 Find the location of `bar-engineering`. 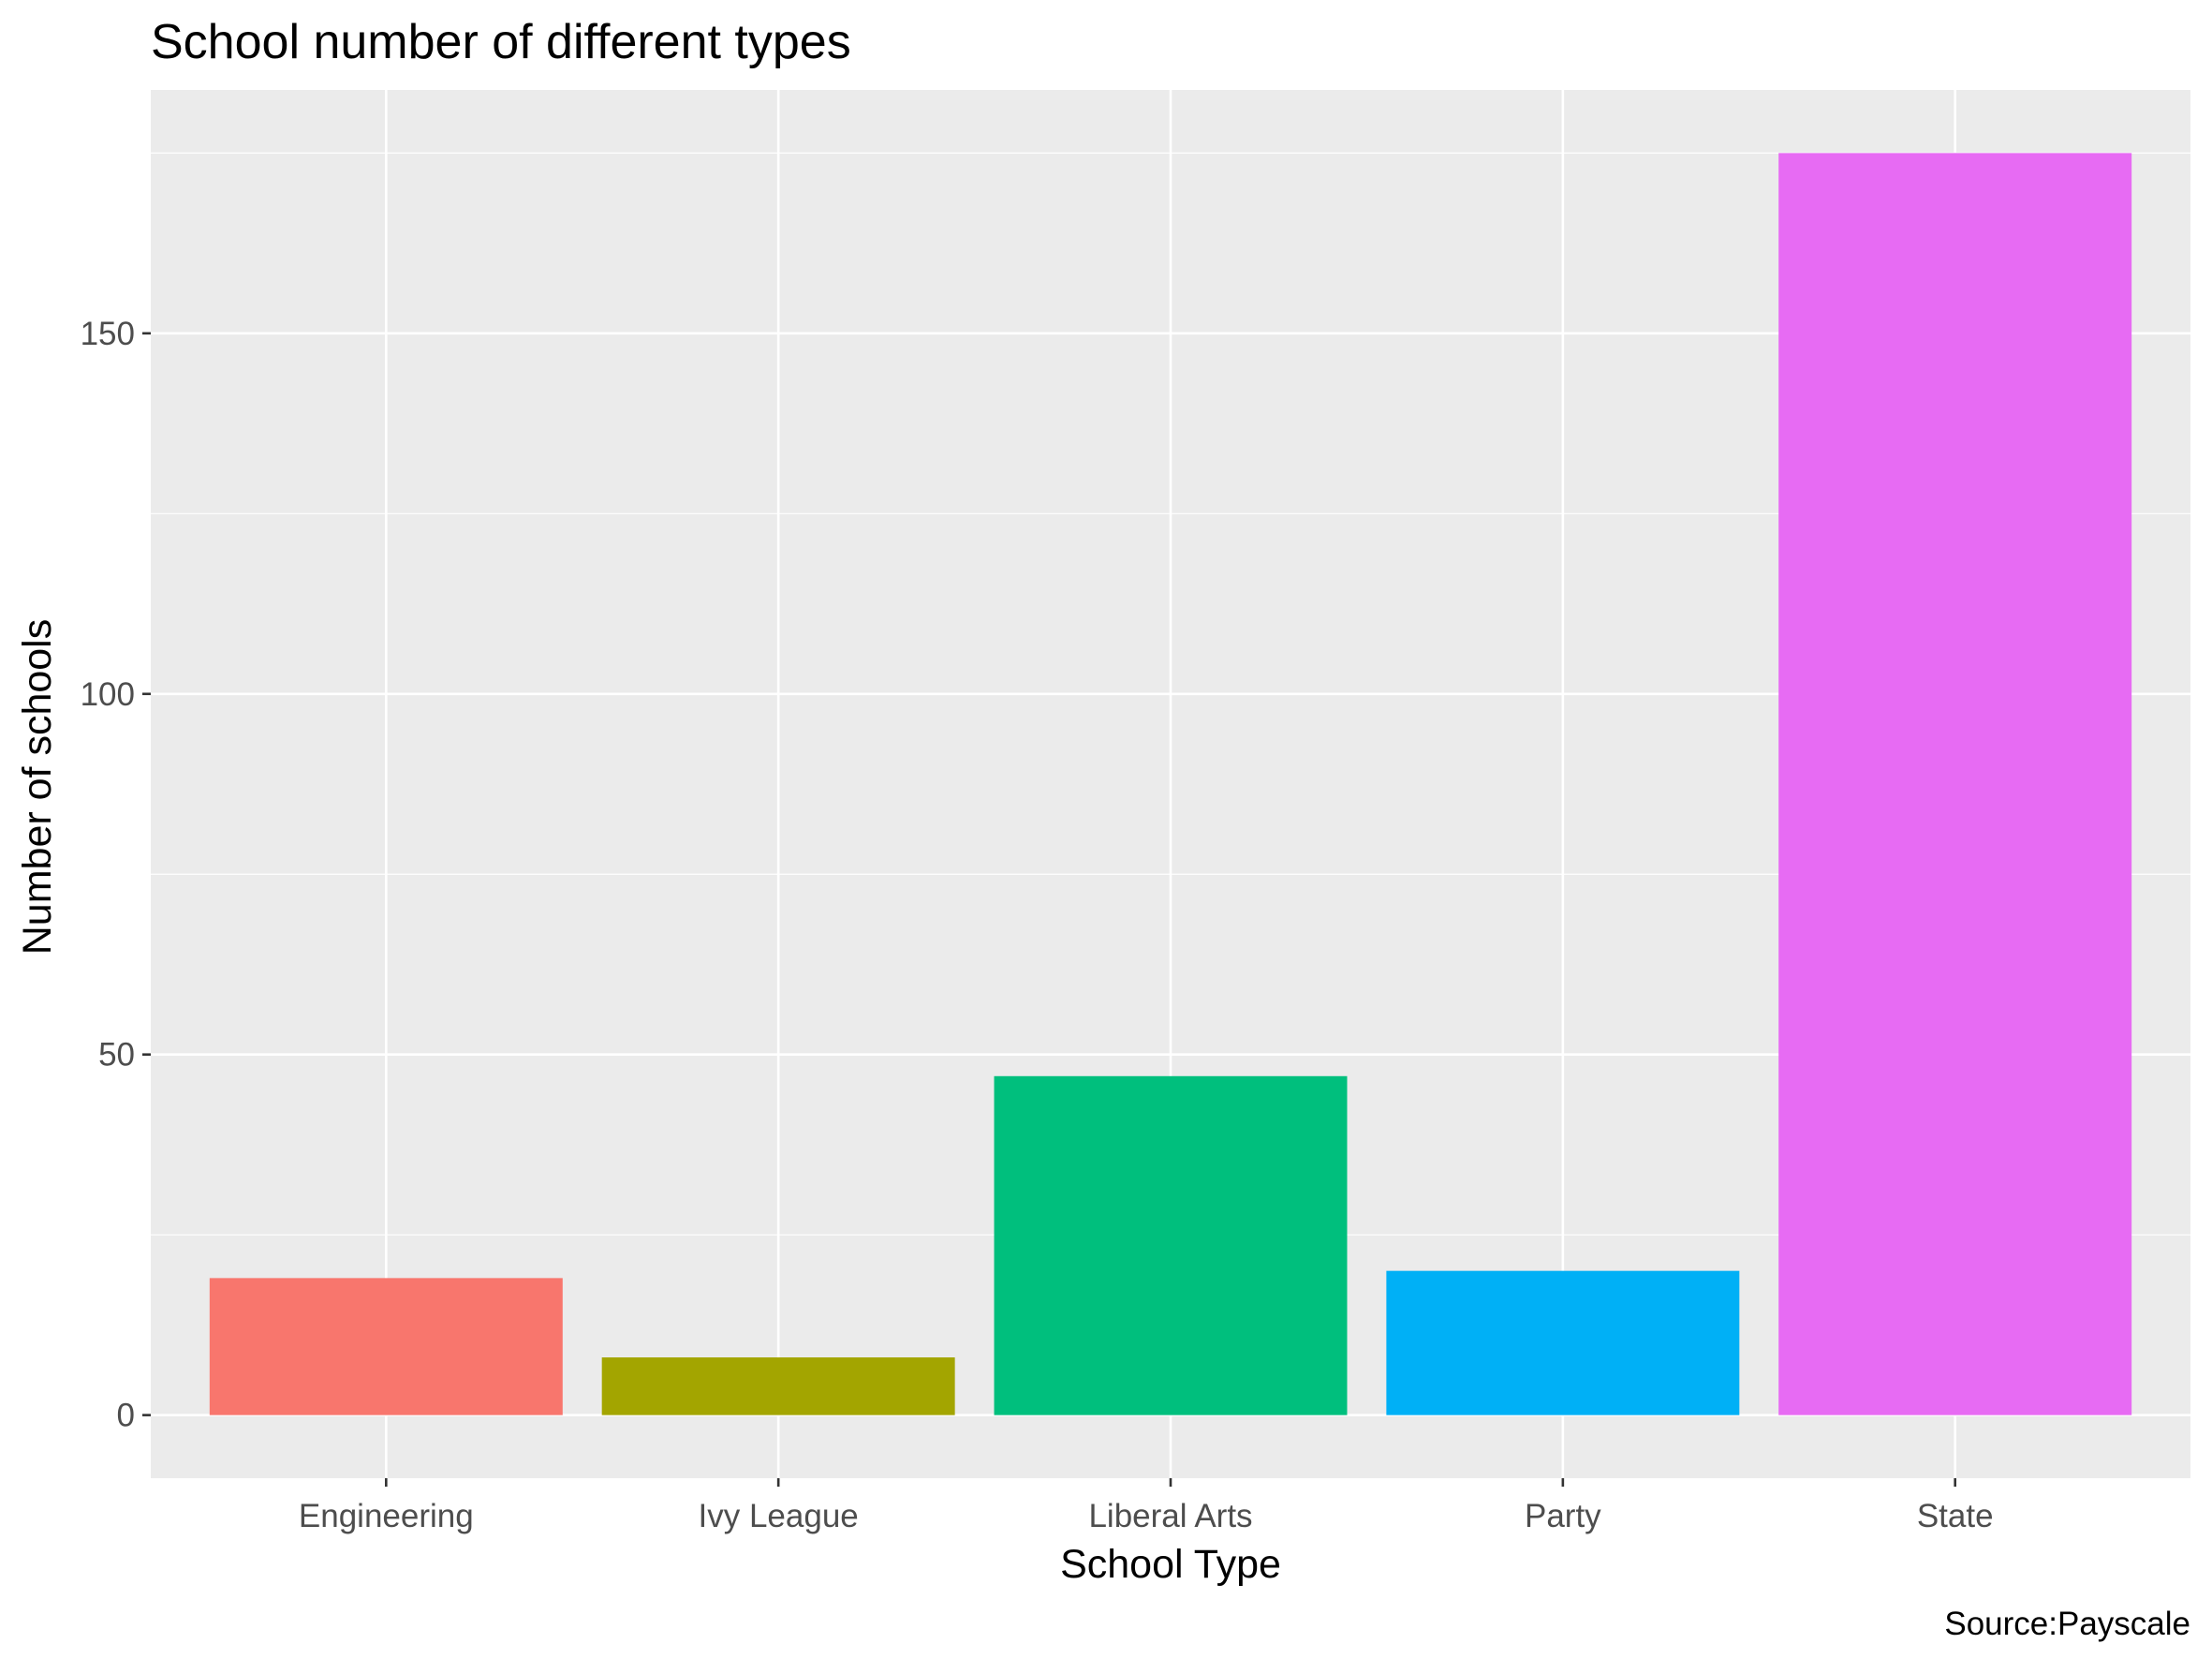

bar-engineering is located at coordinates (386, 1346).